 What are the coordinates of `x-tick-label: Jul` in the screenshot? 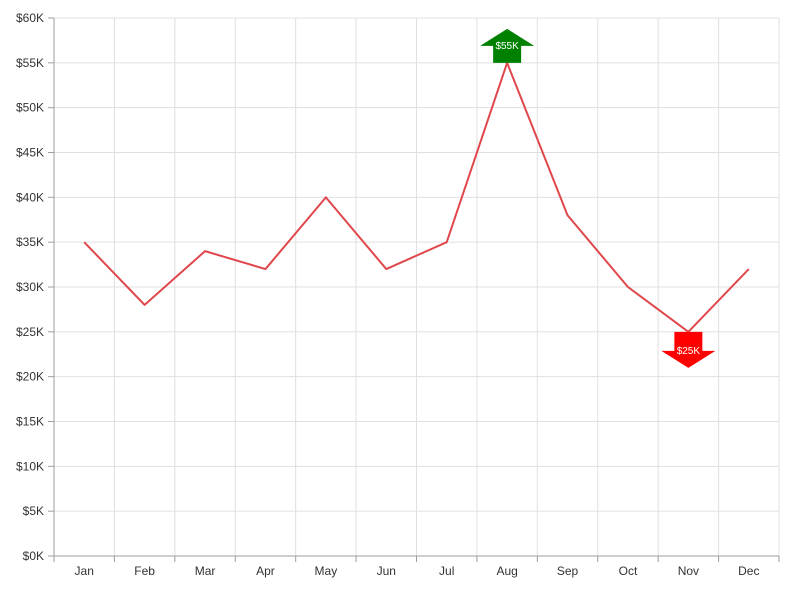 It's located at (446, 571).